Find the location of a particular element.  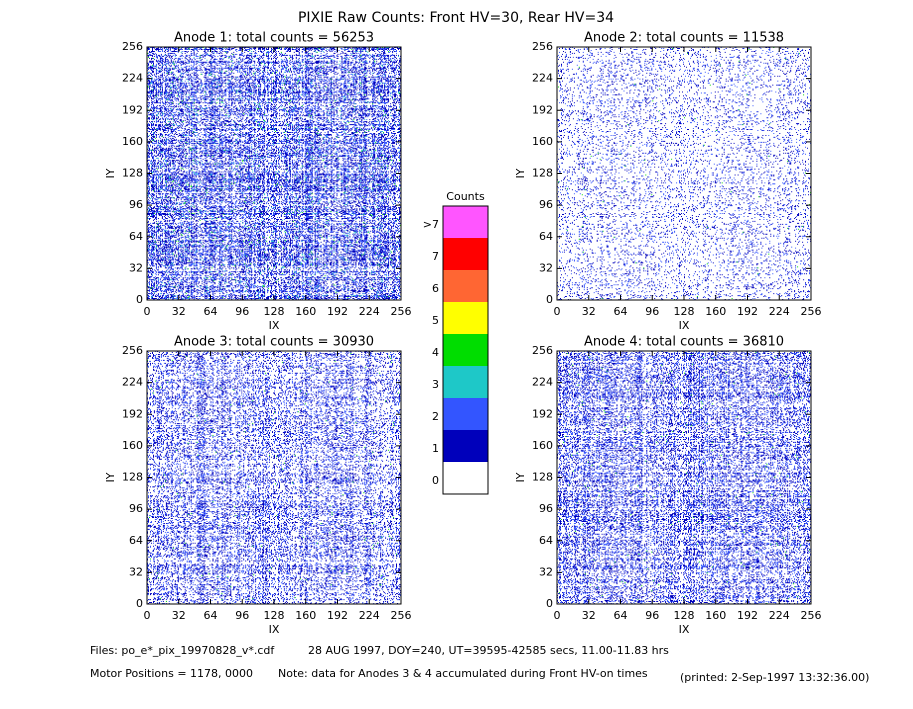

panel-title: Anode 1: total counts = 56253 is located at coordinates (274, 38).